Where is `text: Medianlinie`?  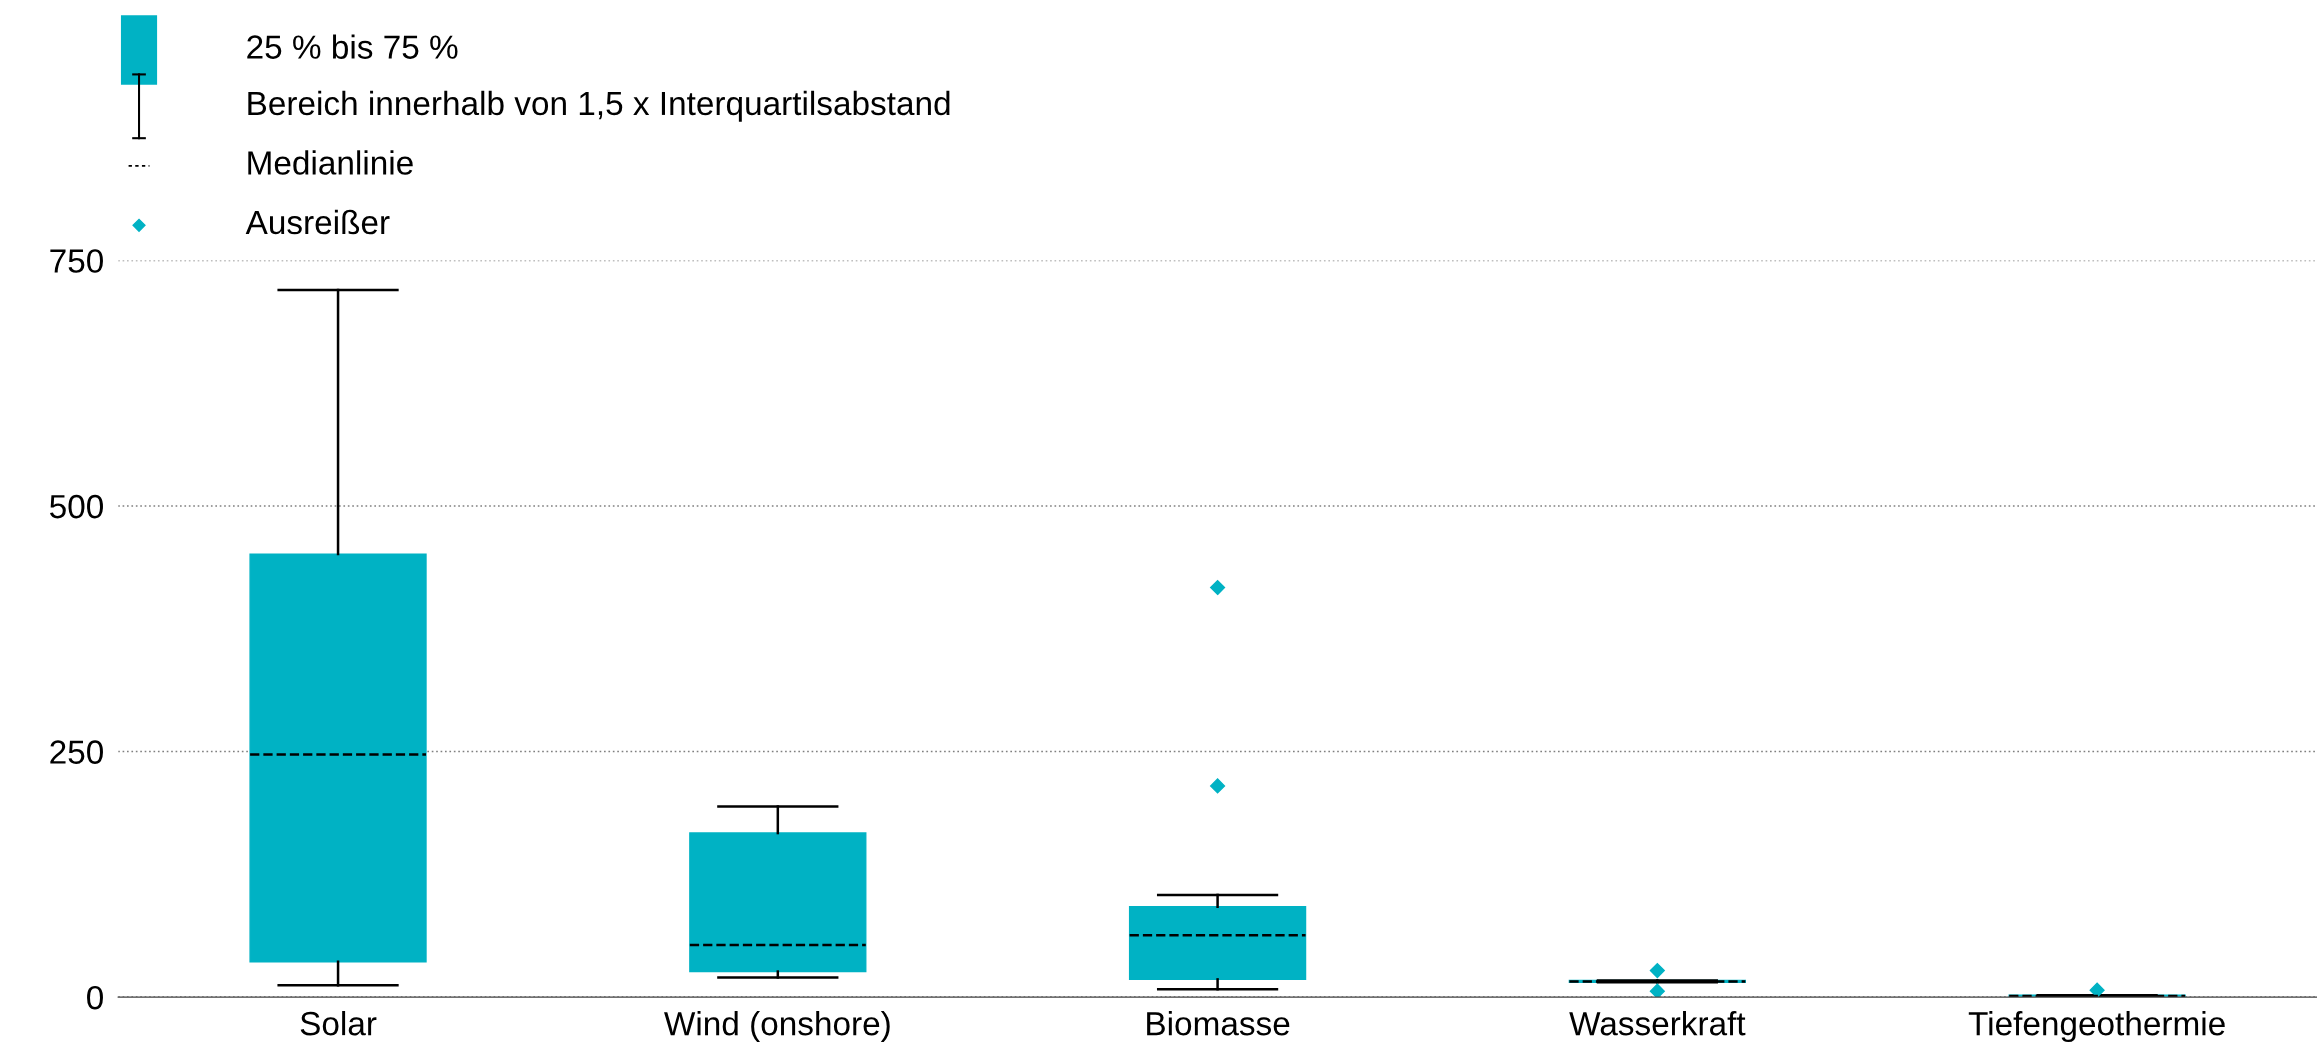
text: Medianlinie is located at coordinates (330, 162).